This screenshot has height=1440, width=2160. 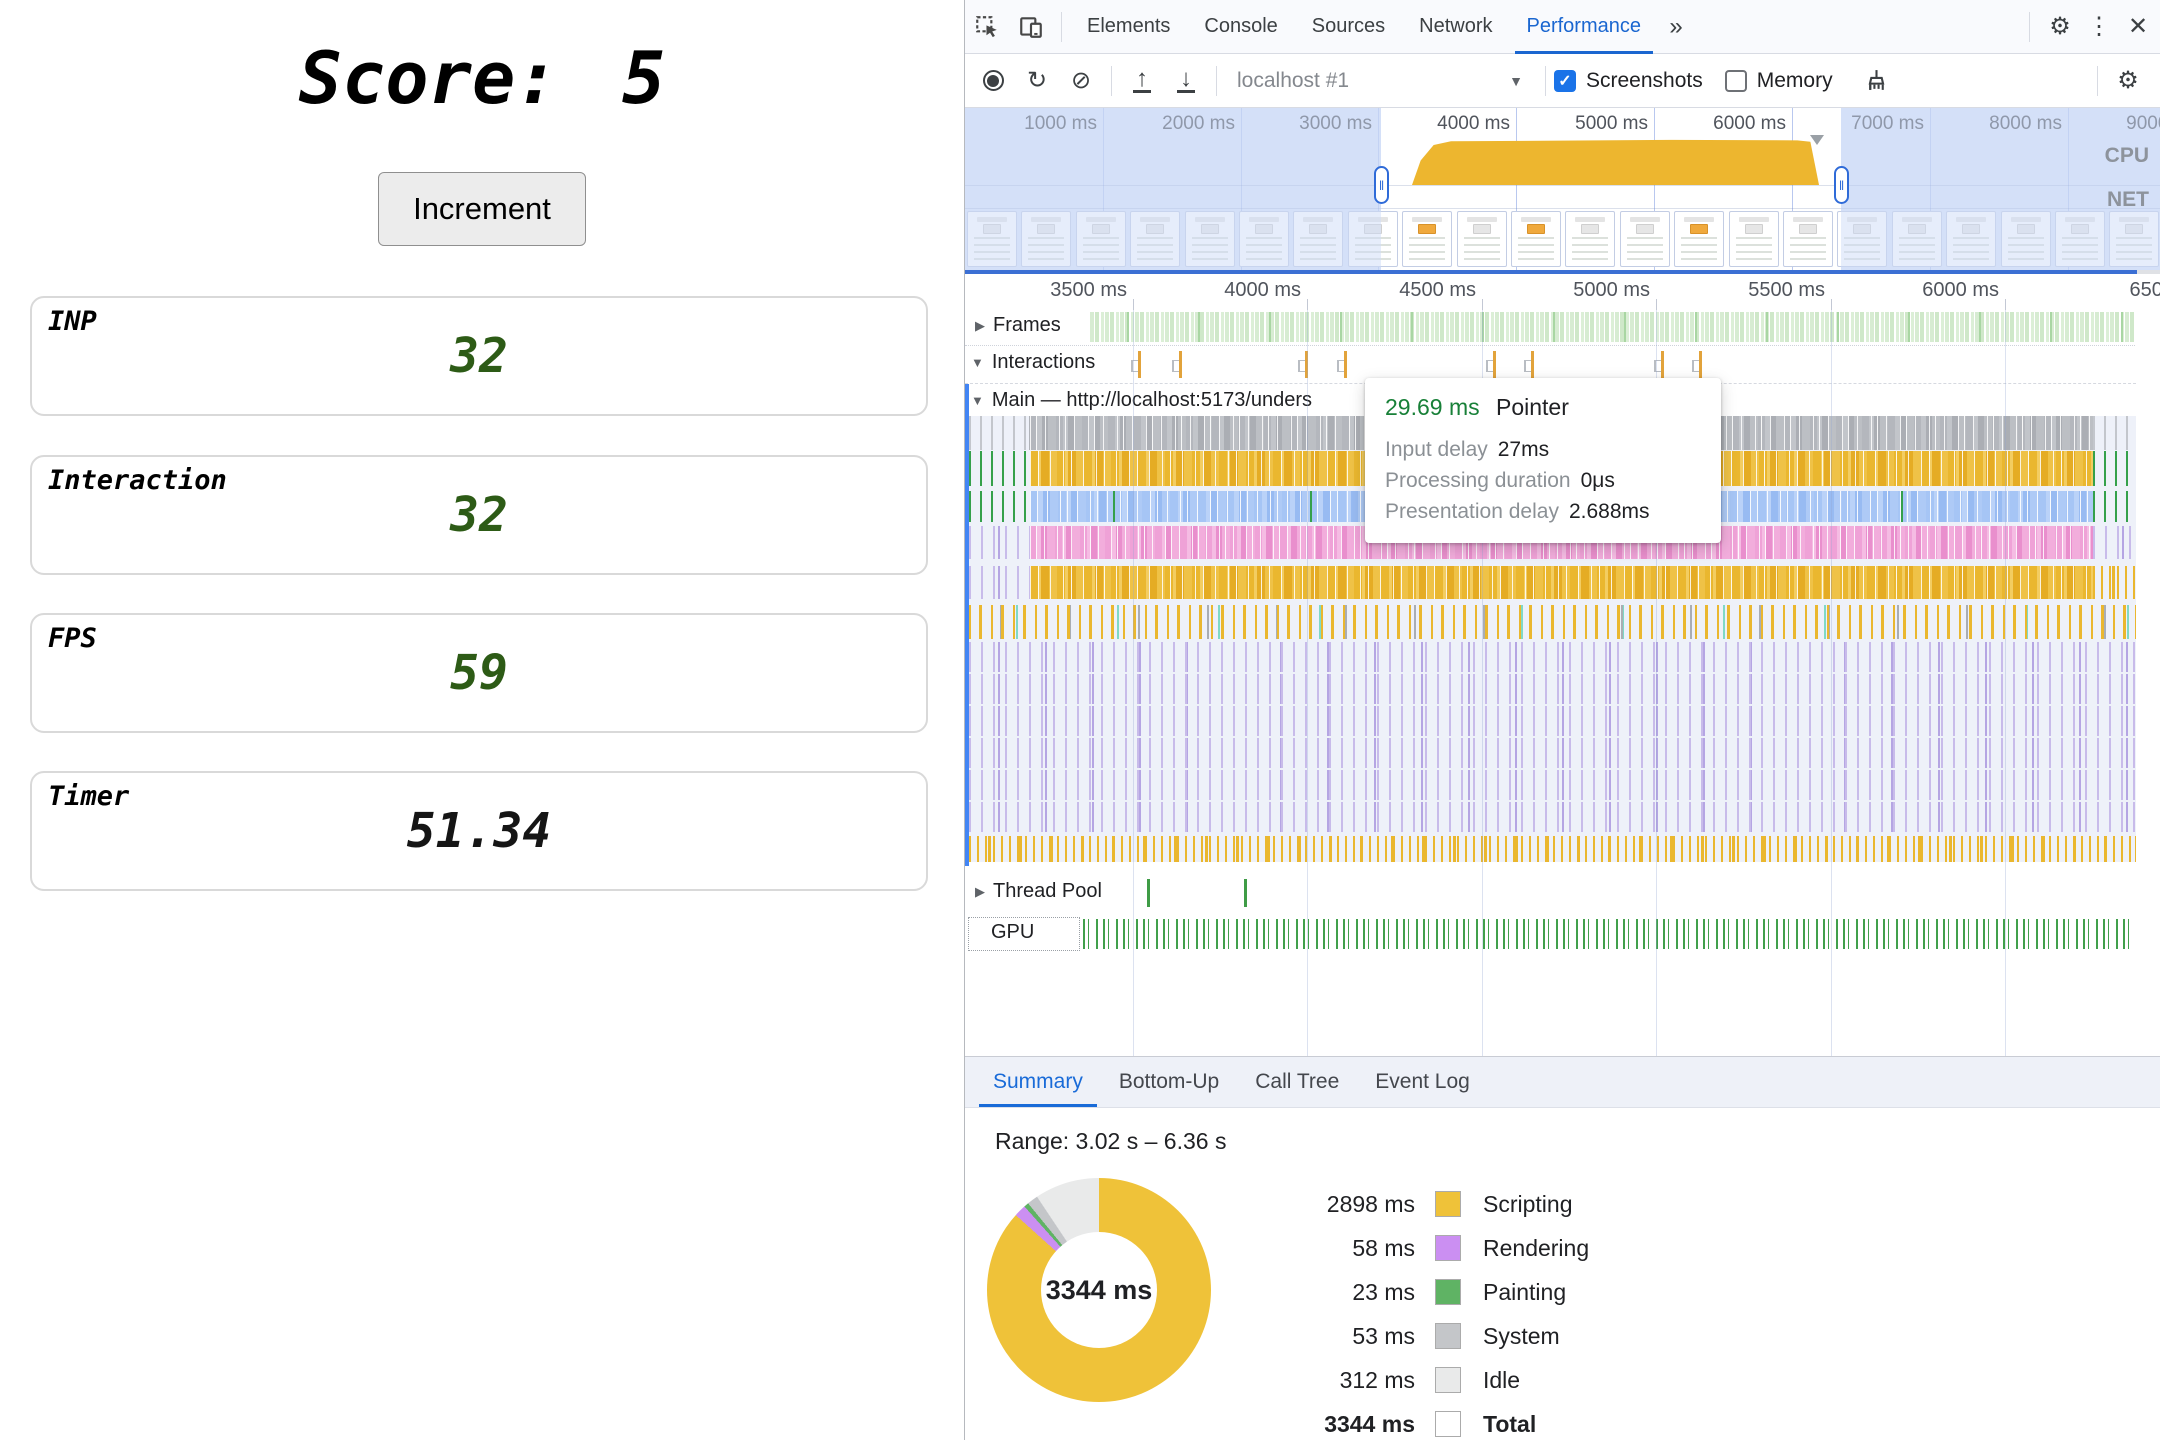 What do you see at coordinates (1564, 582) in the screenshot?
I see `flame-row-function-call` at bounding box center [1564, 582].